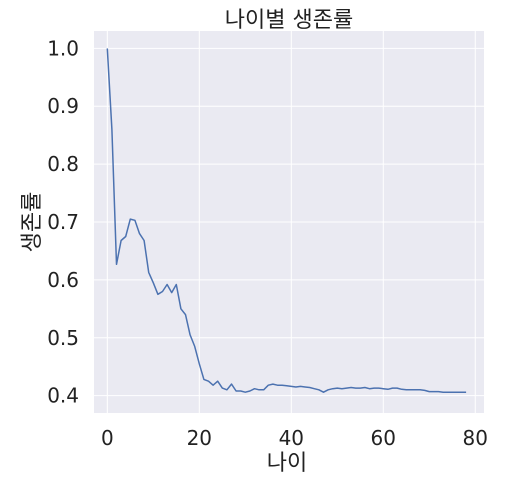 The height and width of the screenshot is (483, 526). Describe the element at coordinates (63, 106) in the screenshot. I see `y-tick-label: 0.9` at that location.